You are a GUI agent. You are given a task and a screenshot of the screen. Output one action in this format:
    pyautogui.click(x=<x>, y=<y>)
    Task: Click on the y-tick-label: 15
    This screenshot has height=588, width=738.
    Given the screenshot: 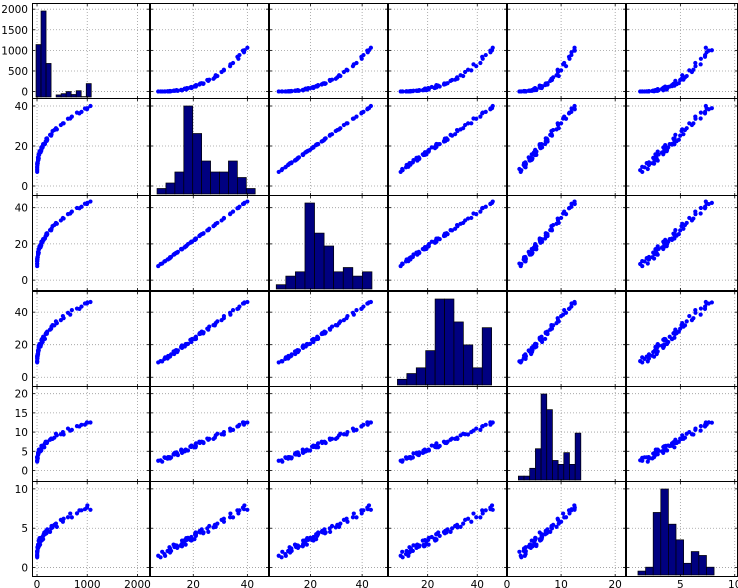 What is the action you would take?
    pyautogui.click(x=21, y=414)
    